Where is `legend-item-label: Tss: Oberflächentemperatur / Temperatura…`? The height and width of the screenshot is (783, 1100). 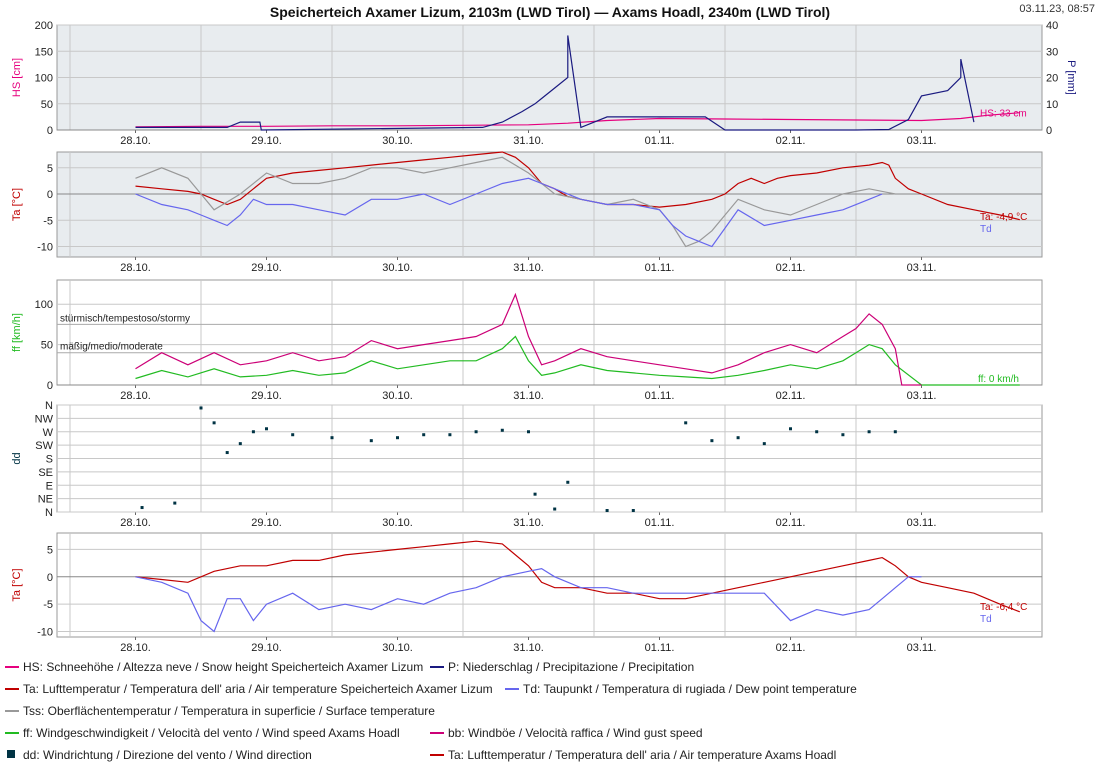 legend-item-label: Tss: Oberflächentemperatur / Temperatura… is located at coordinates (229, 711).